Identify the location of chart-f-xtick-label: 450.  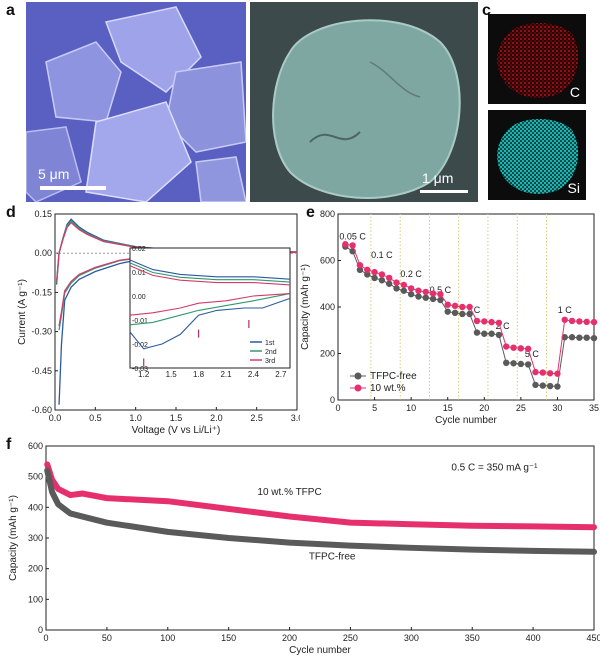
(593, 638).